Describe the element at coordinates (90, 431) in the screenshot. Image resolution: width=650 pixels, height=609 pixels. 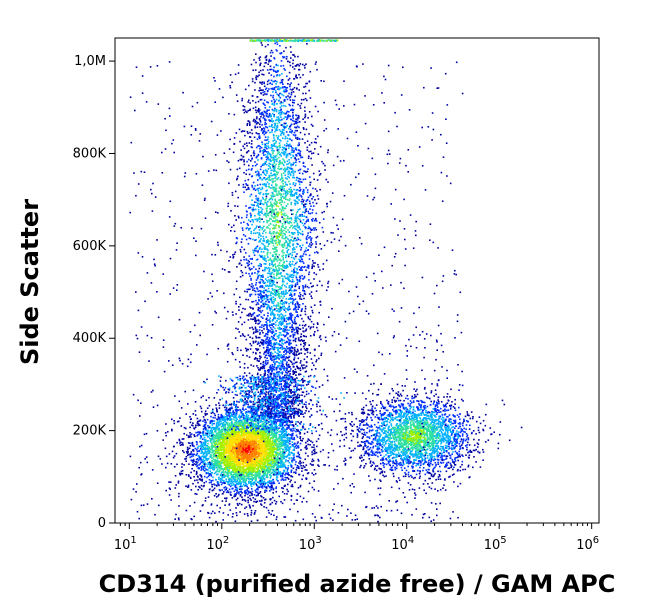
I see `y-tick-label: 200K` at that location.